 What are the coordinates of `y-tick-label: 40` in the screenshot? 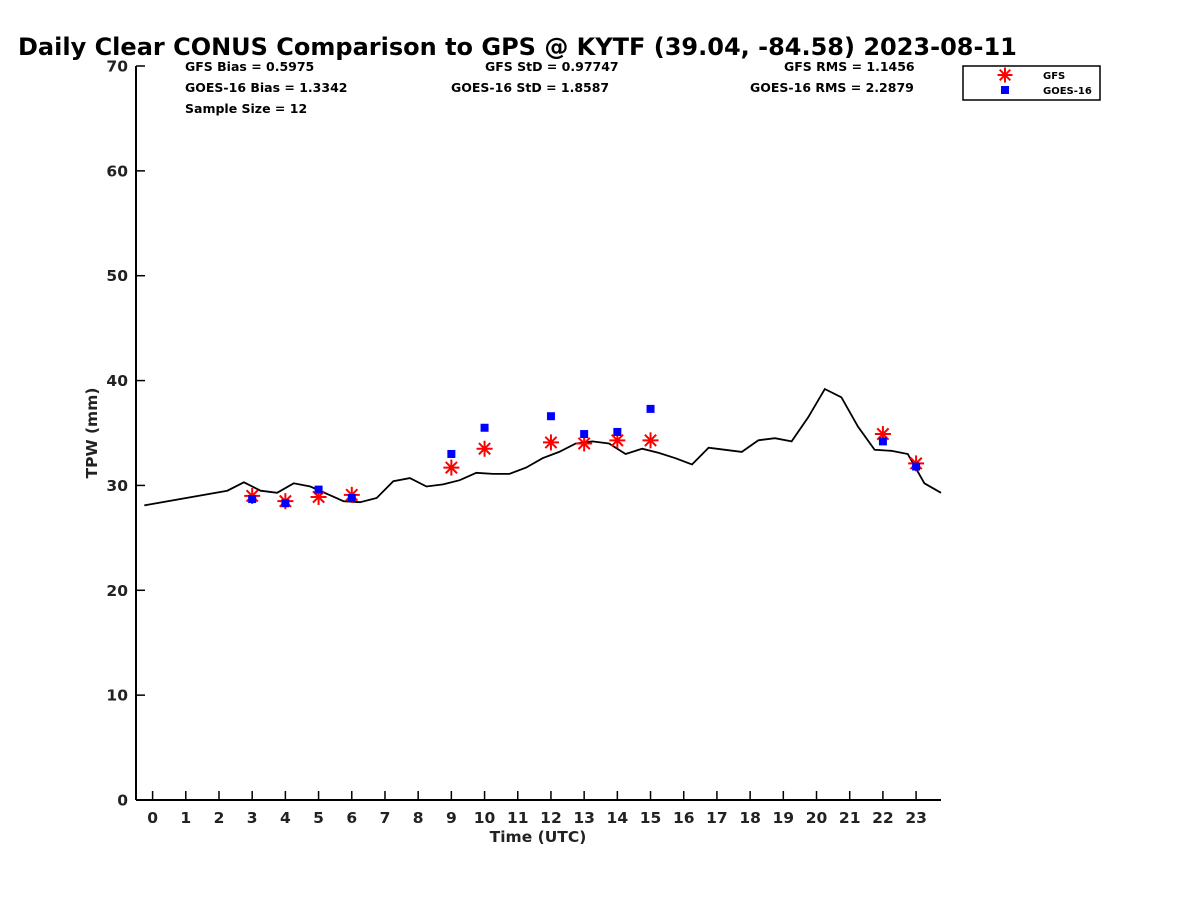 It's located at (117, 381).